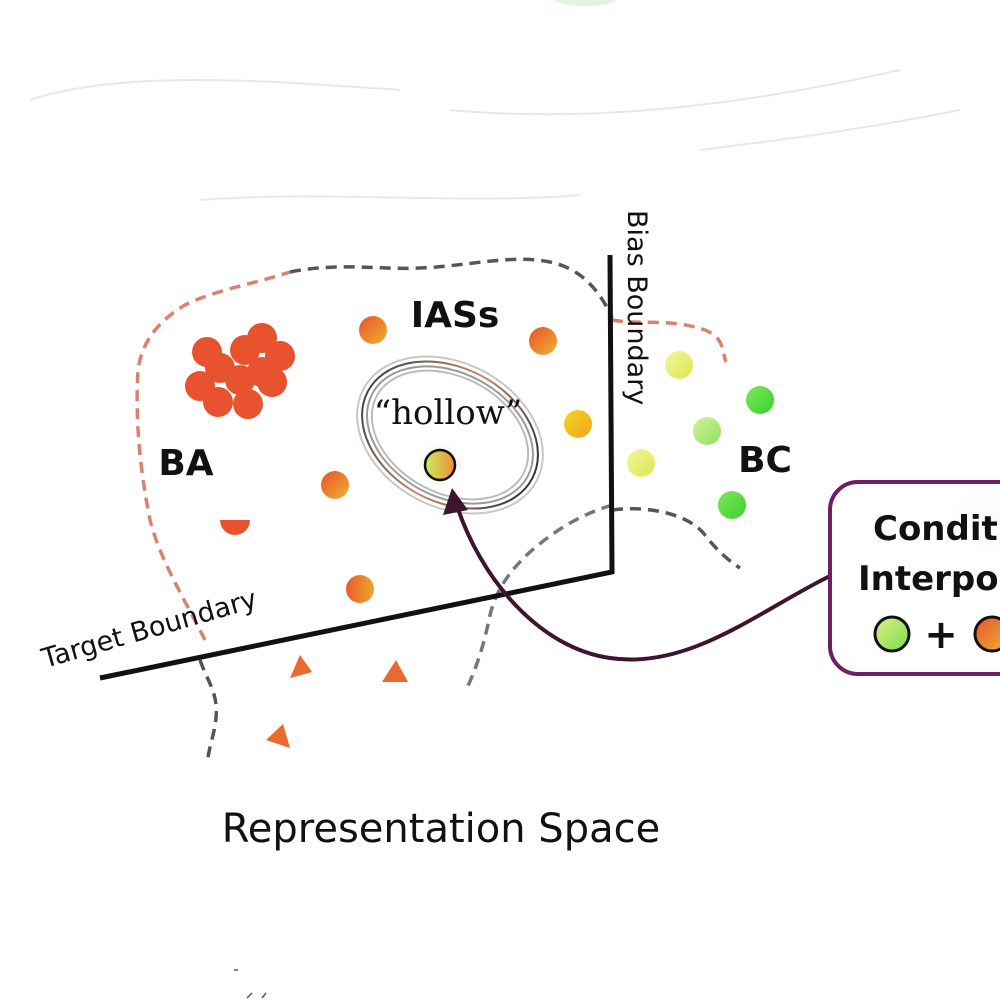 Image resolution: width=1000 pixels, height=1000 pixels. I want to click on ba-half-point, so click(235, 527).